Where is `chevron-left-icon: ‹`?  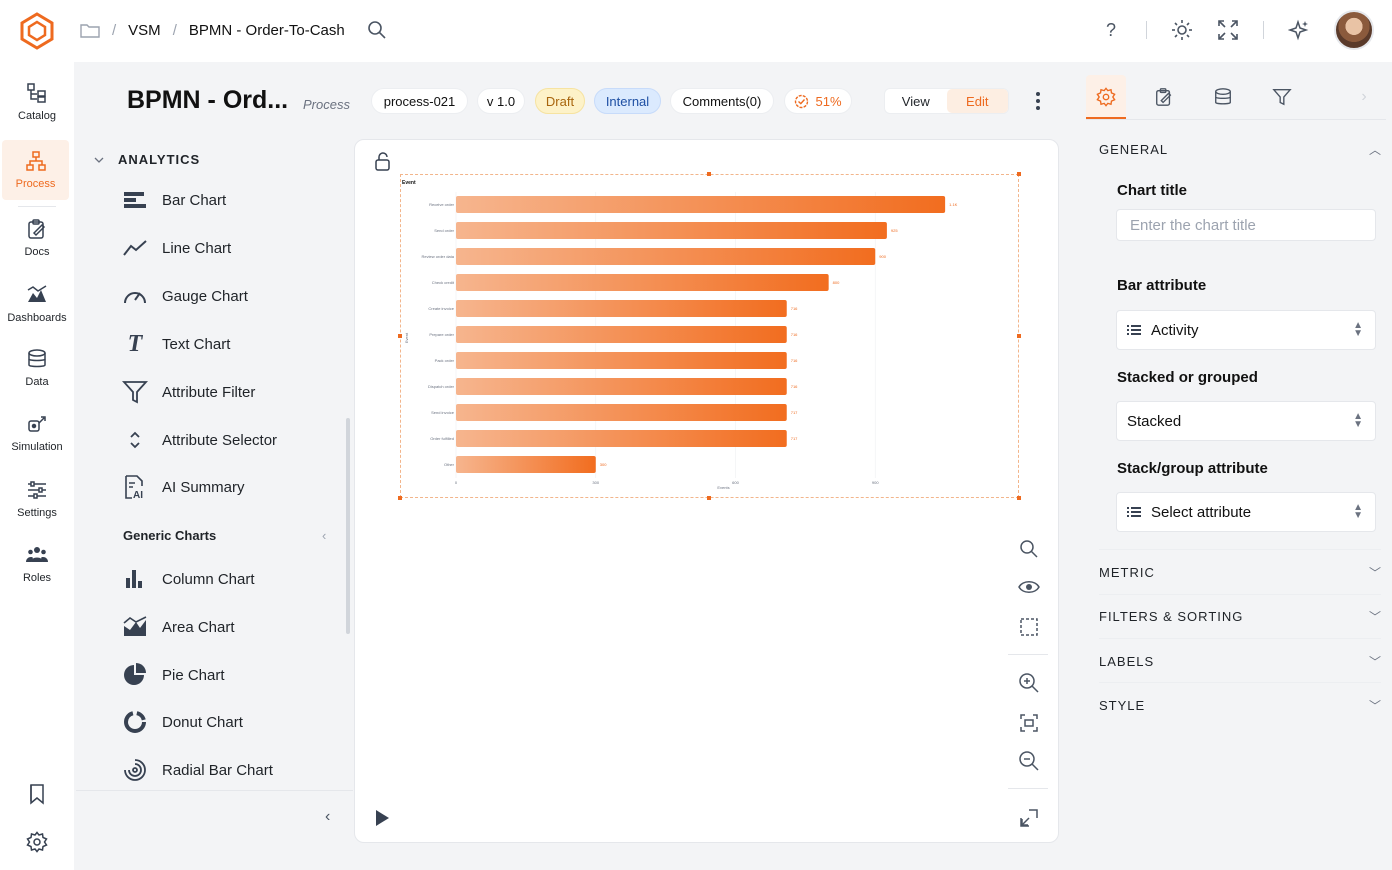 chevron-left-icon: ‹ is located at coordinates (324, 535).